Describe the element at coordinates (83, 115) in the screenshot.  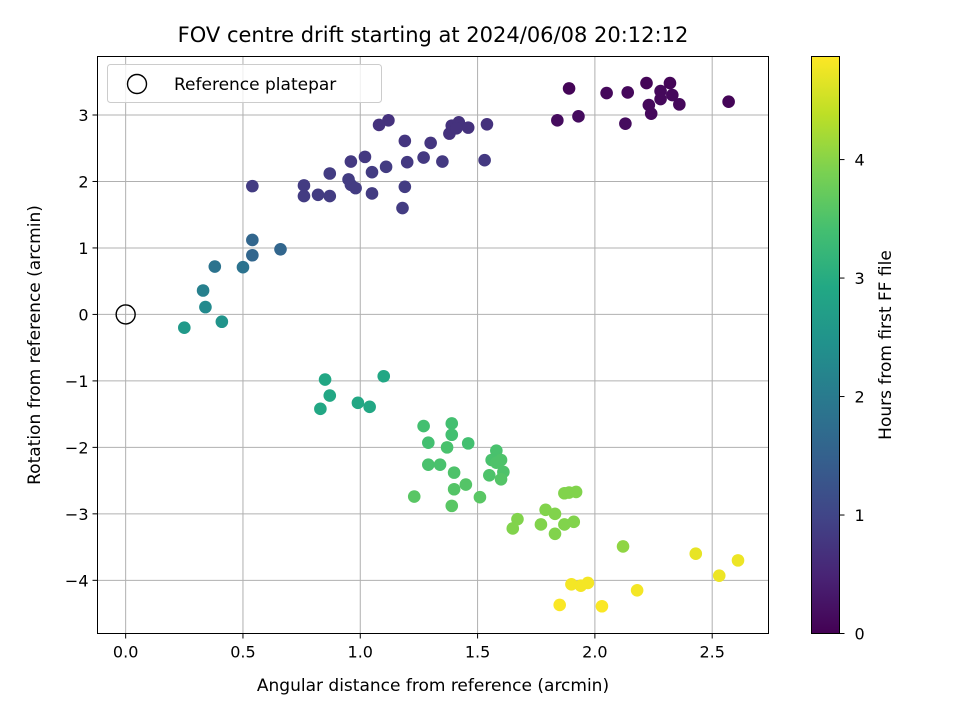
I see `y-tick-label: 3` at that location.